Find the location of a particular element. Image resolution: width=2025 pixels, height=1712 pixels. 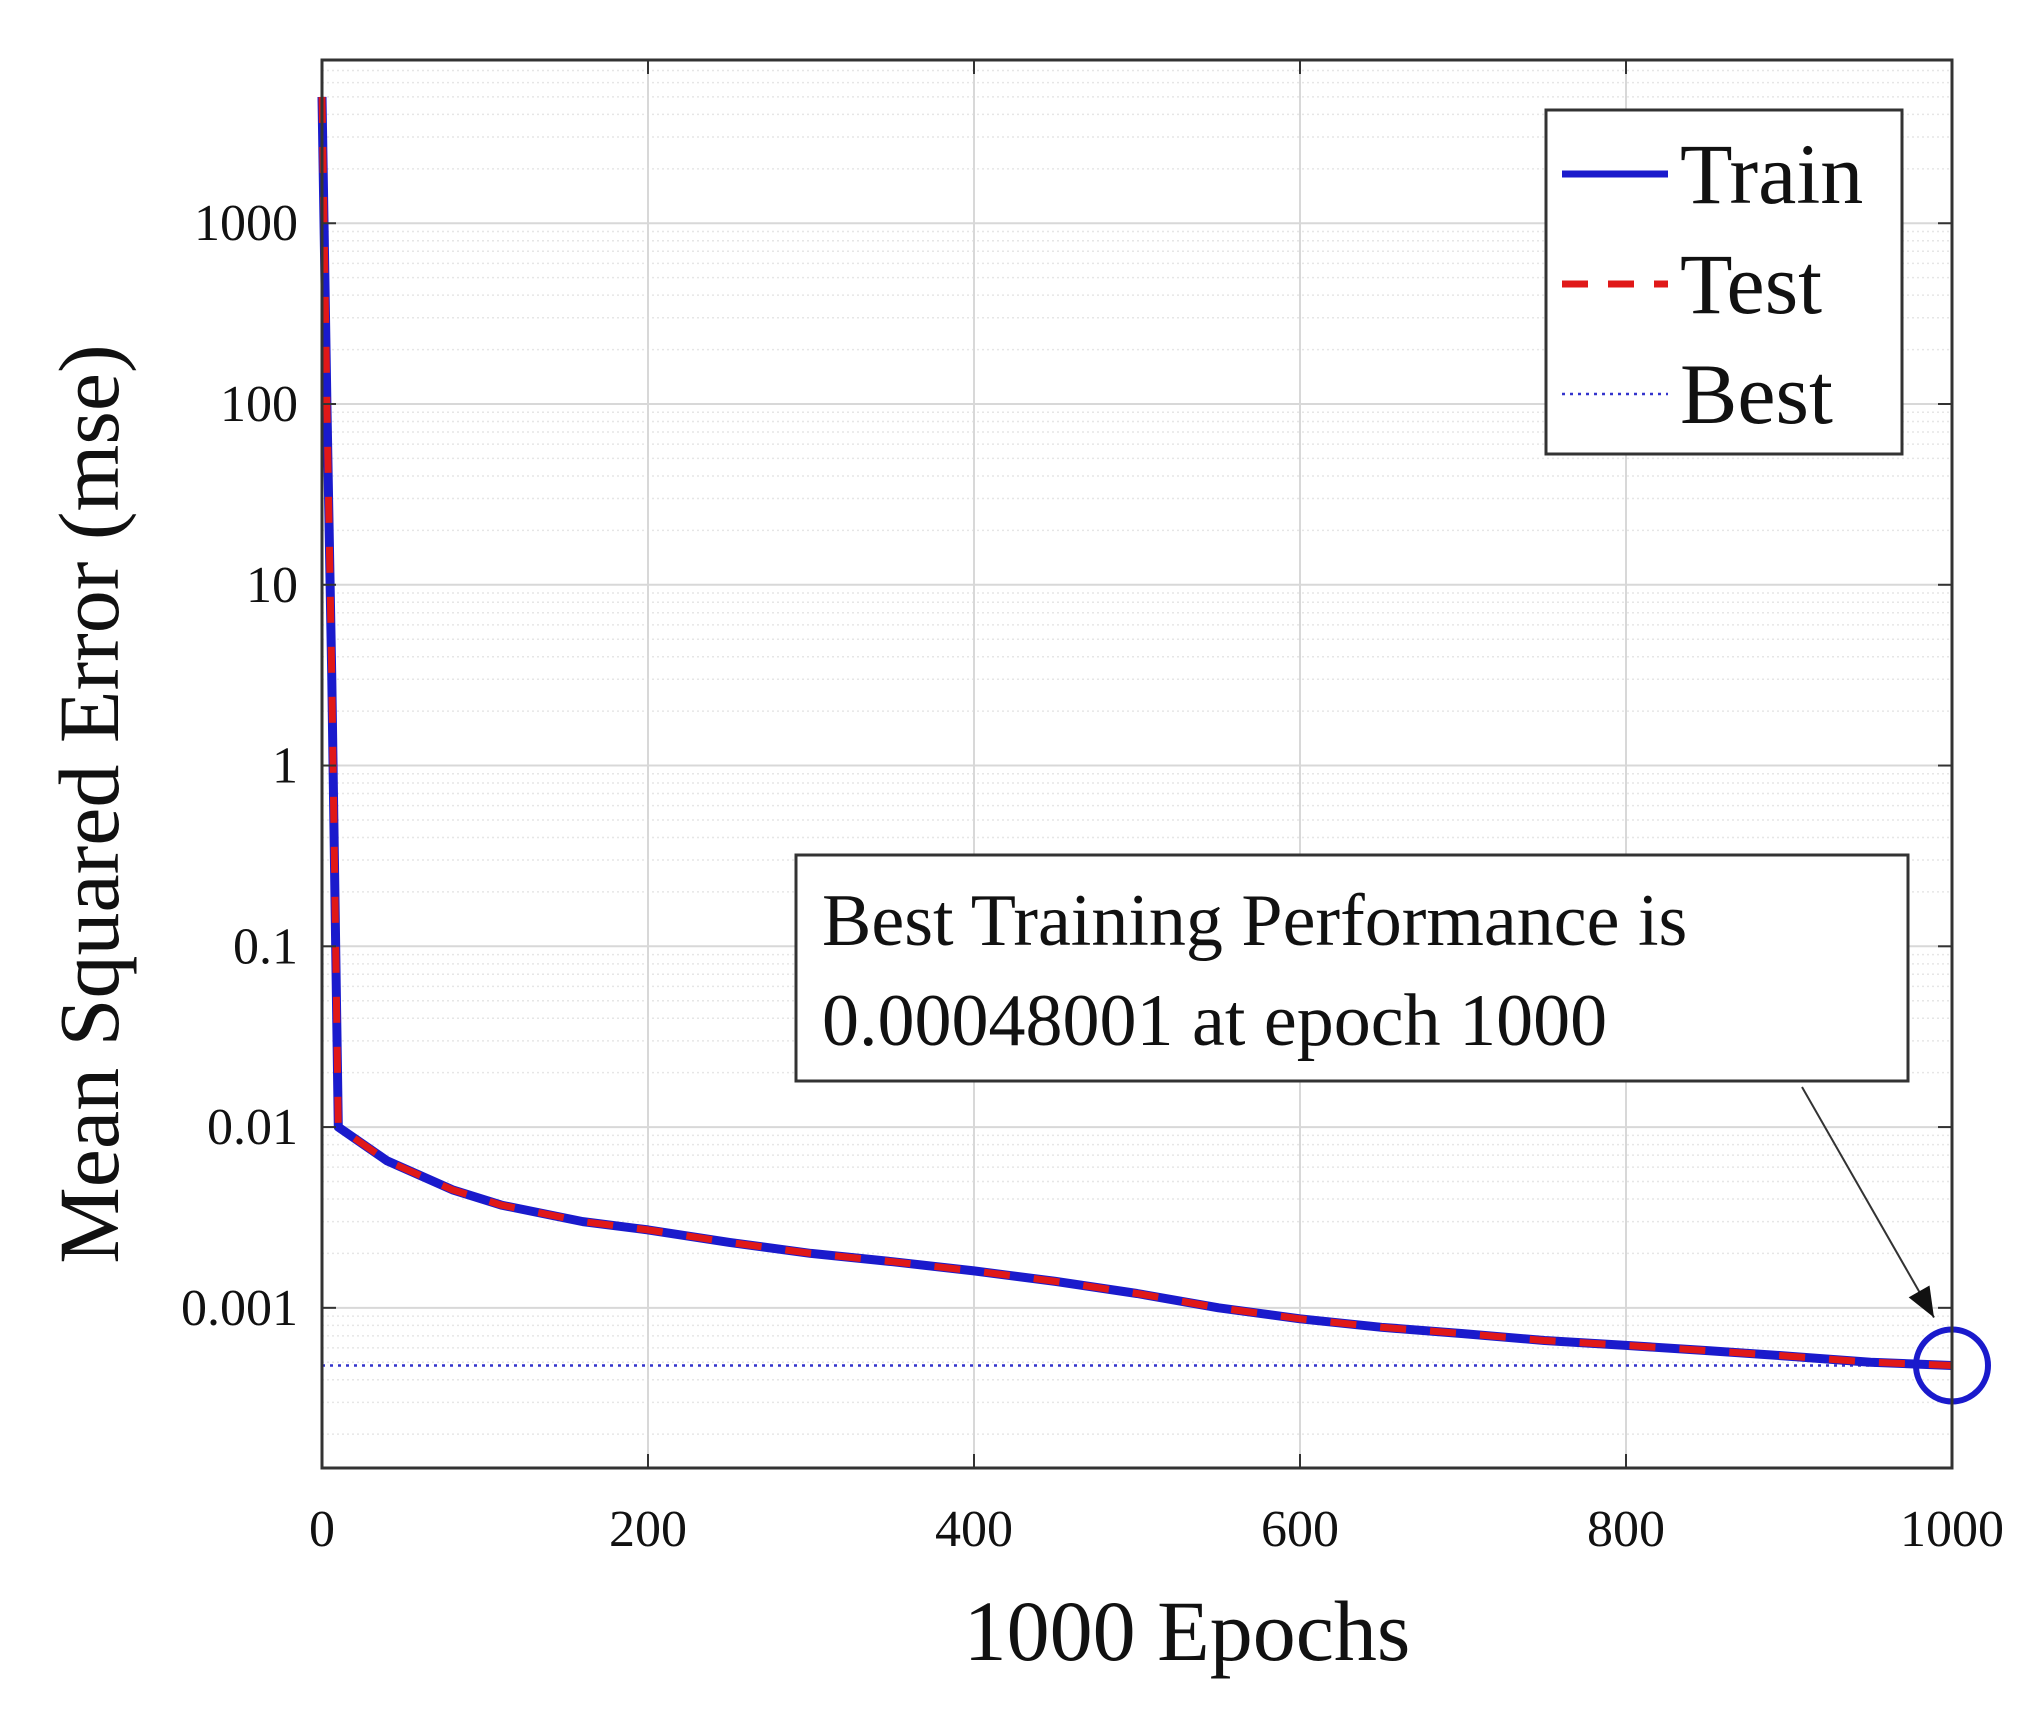

x-tick-label: 0 is located at coordinates (322, 1529).